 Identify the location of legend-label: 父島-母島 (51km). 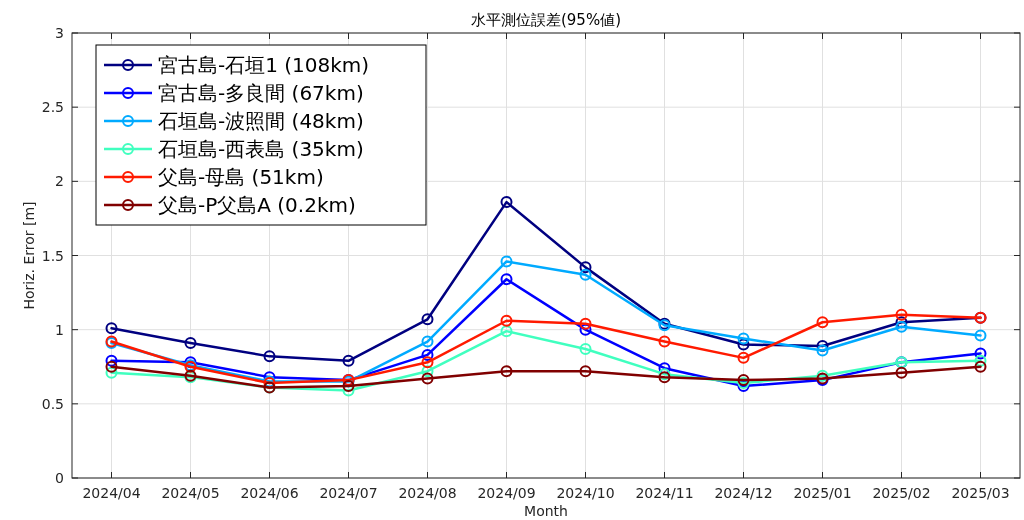
(241, 177).